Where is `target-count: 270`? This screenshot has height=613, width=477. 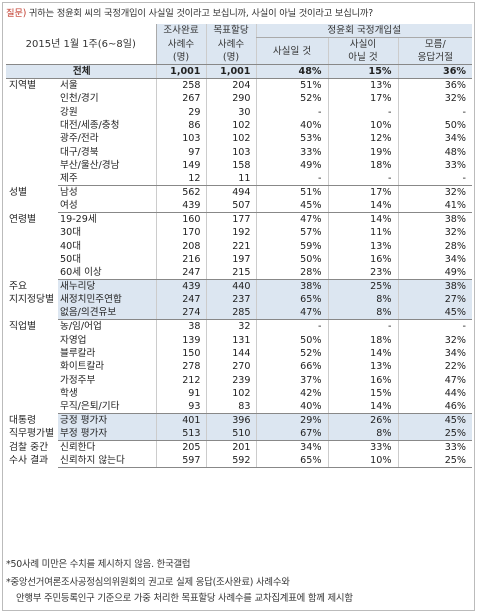
target-count: 270 is located at coordinates (230, 367).